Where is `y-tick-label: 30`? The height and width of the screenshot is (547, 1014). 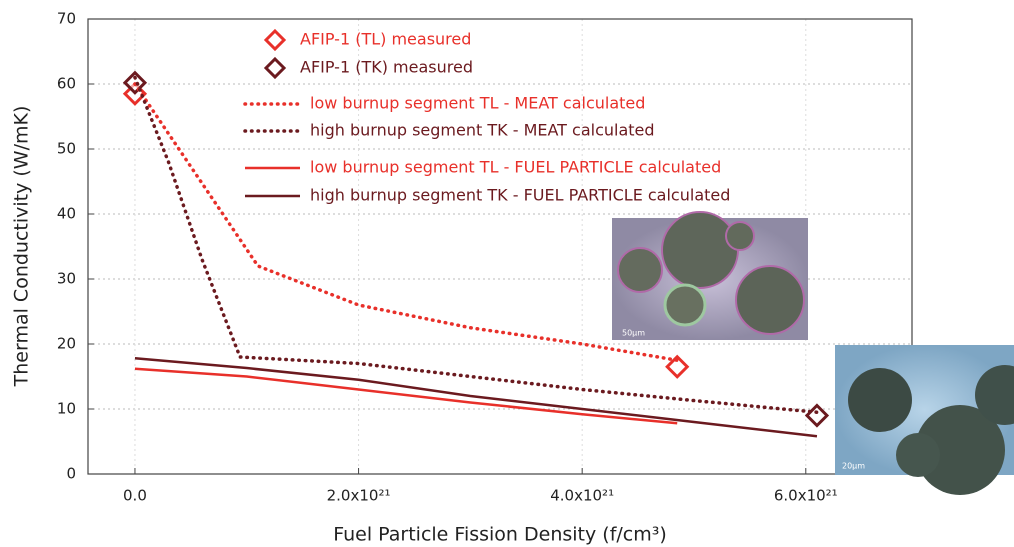 y-tick-label: 30 is located at coordinates (66, 279).